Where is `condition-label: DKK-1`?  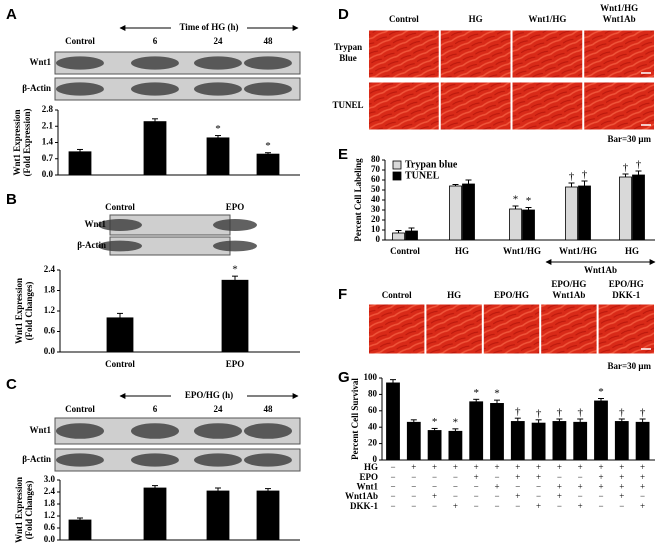 condition-label: DKK-1 is located at coordinates (364, 506).